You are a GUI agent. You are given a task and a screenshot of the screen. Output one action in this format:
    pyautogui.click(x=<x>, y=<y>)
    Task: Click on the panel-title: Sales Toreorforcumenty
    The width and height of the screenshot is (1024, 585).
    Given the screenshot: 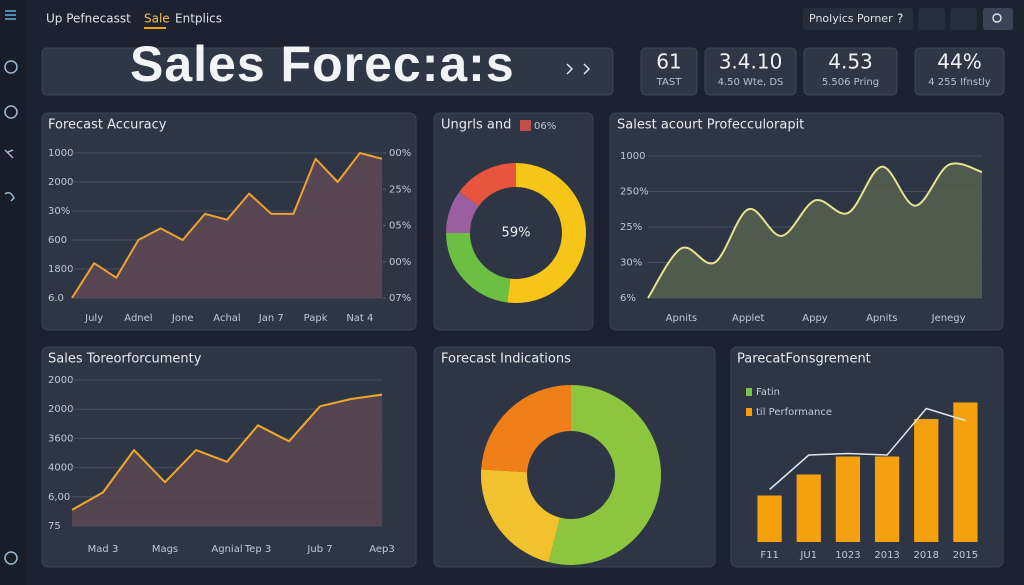 What is the action you would take?
    pyautogui.click(x=125, y=359)
    